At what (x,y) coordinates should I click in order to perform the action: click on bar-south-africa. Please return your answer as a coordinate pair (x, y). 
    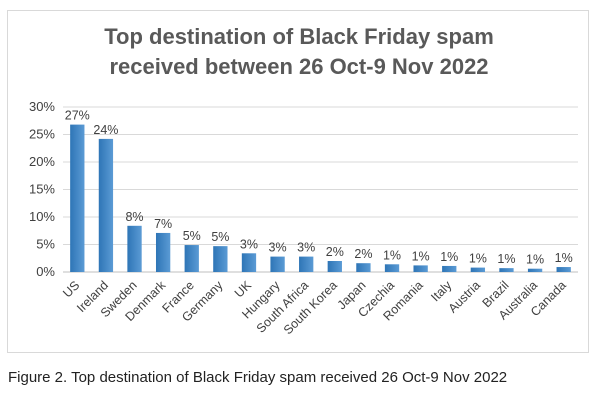
    Looking at the image, I should click on (306, 264).